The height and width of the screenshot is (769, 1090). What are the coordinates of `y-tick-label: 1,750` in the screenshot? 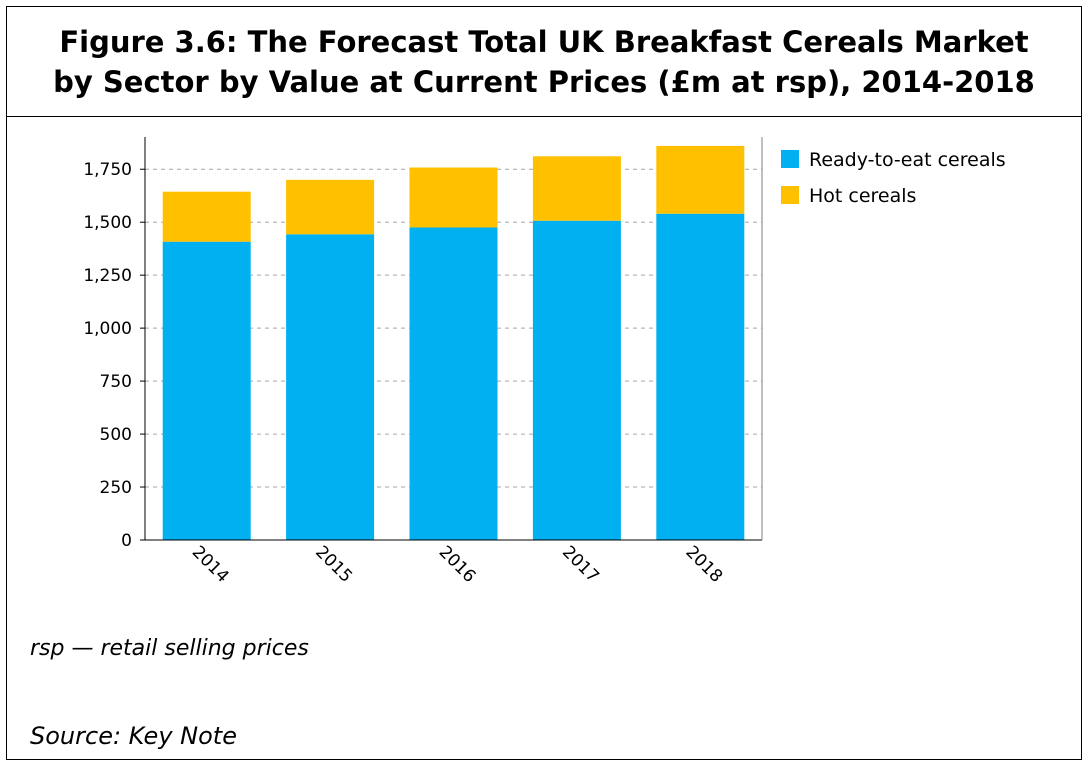 It's located at (107, 170).